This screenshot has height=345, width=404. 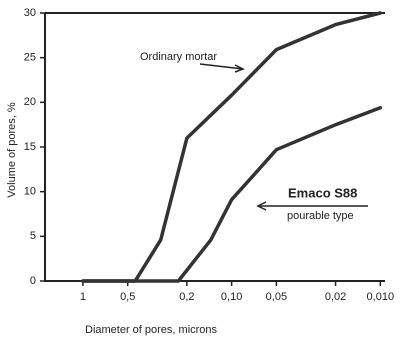 I want to click on x-tick-label: 0,5, so click(x=127, y=297).